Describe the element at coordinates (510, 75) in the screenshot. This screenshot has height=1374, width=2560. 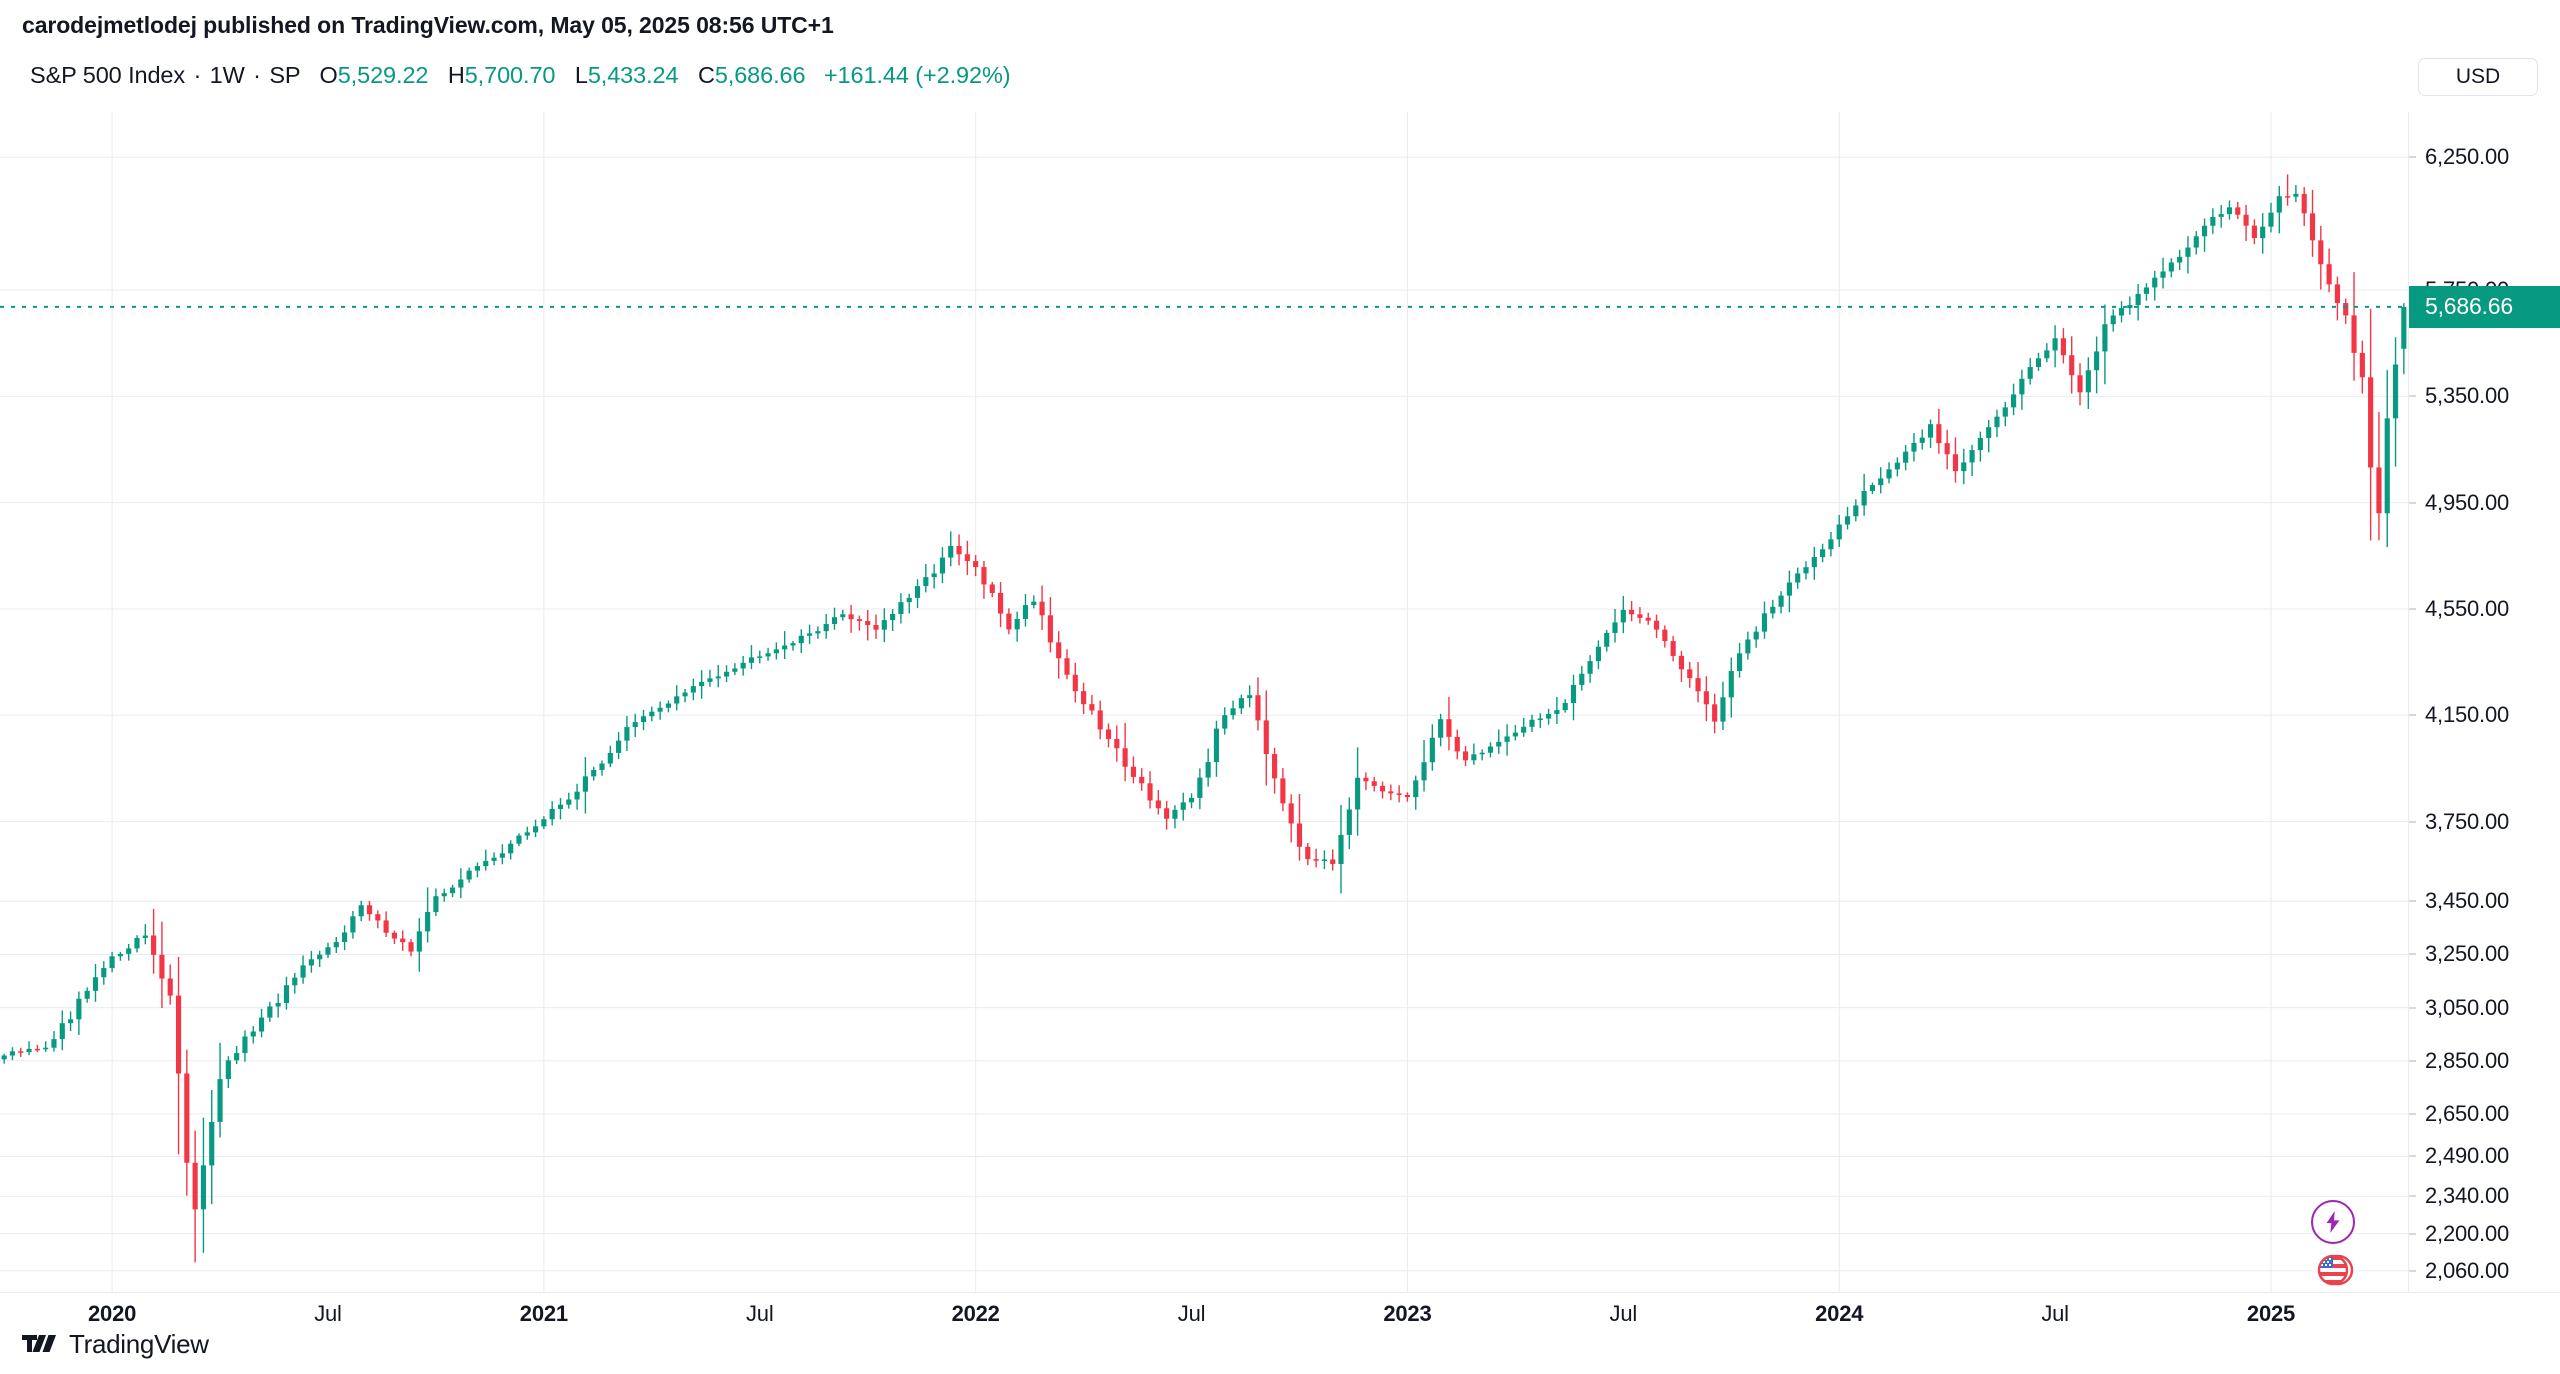
I see `legend-high-value: 5,700.70` at that location.